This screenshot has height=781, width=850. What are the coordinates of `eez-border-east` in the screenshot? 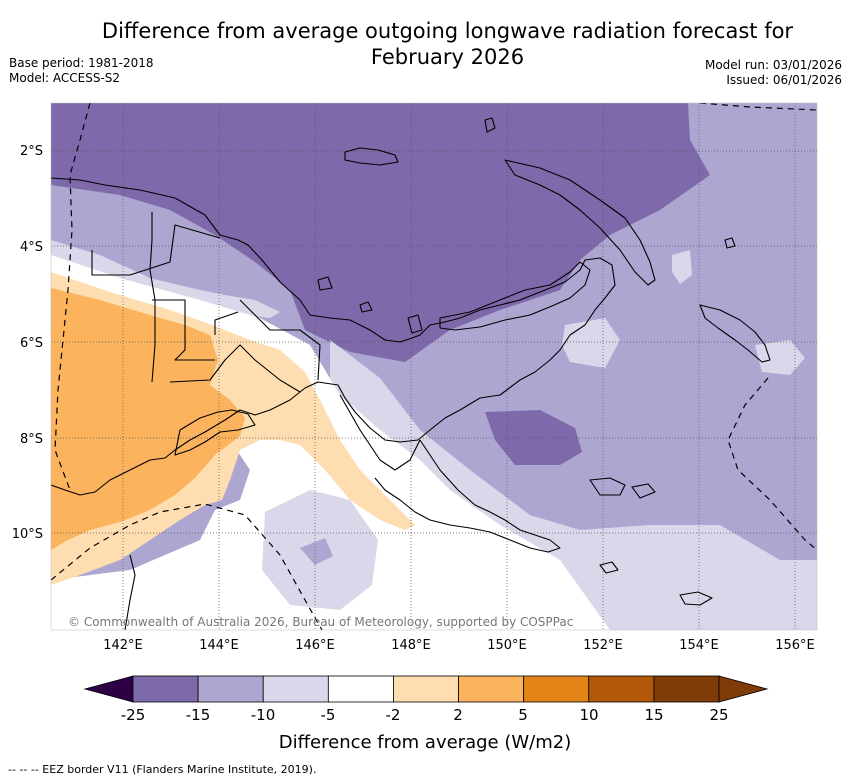 It's located at (772, 464).